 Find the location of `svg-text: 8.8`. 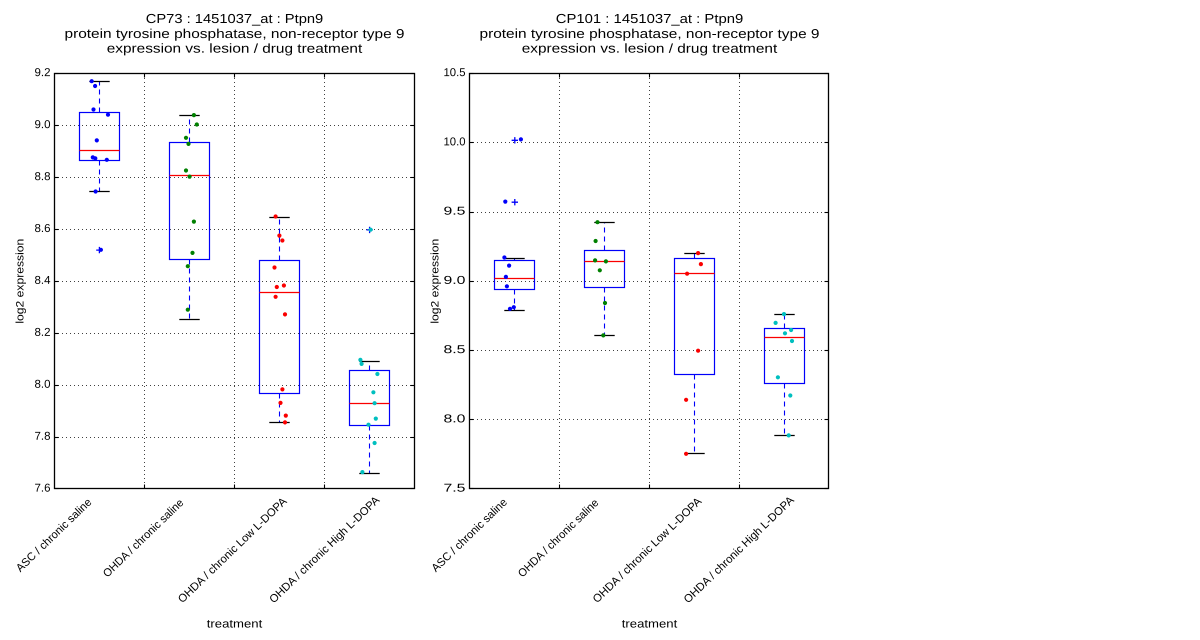

svg-text: 8.8 is located at coordinates (42, 177).